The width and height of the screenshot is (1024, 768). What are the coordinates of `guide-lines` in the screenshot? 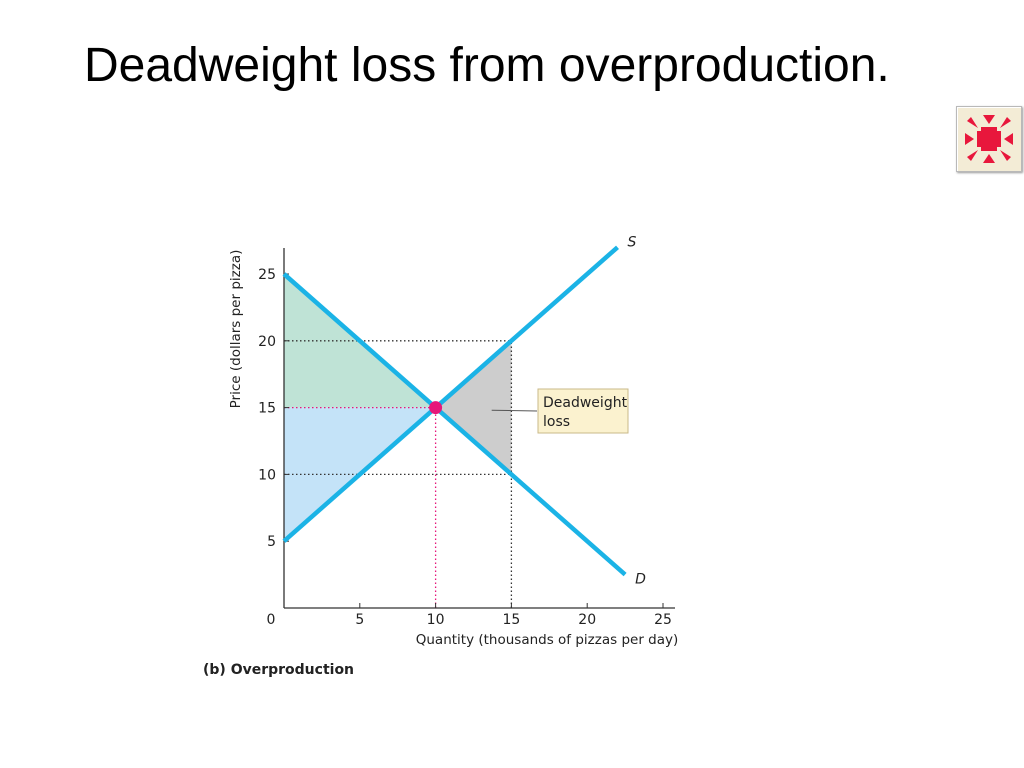 It's located at (398, 474).